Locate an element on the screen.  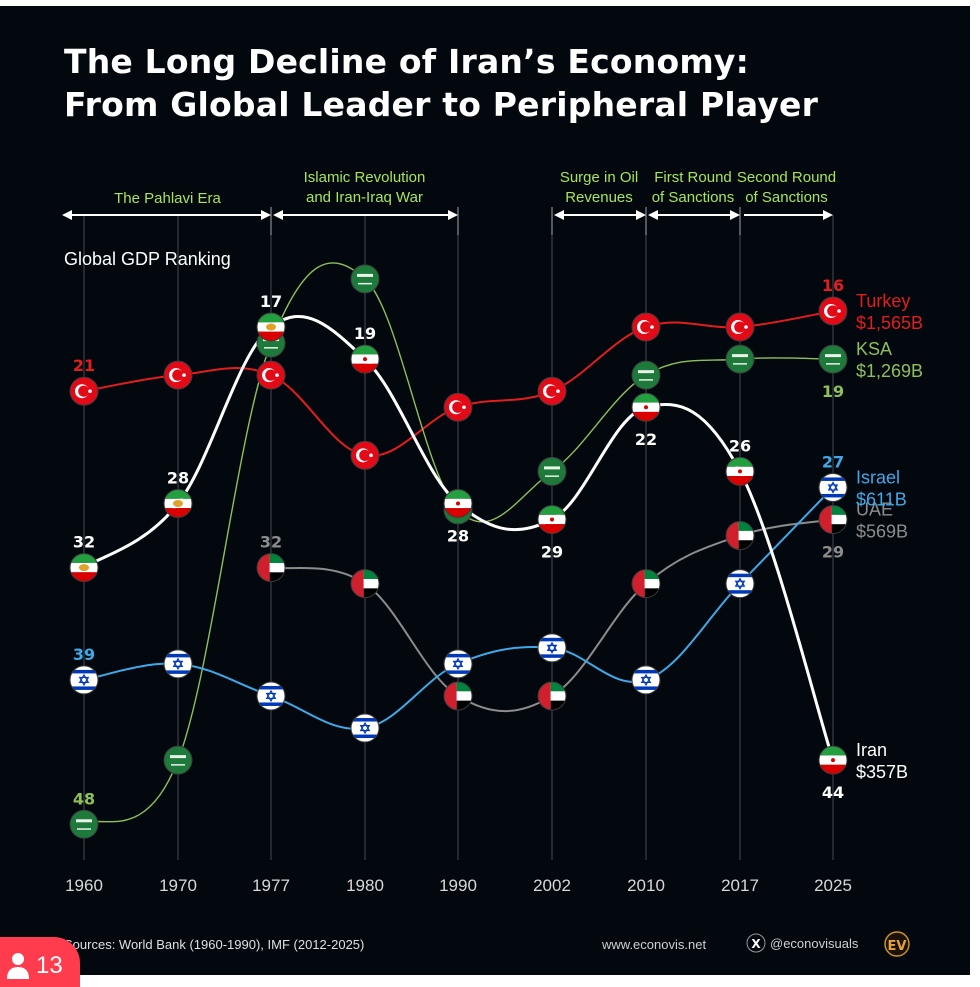
rank-label-uae: 32 is located at coordinates (271, 542).